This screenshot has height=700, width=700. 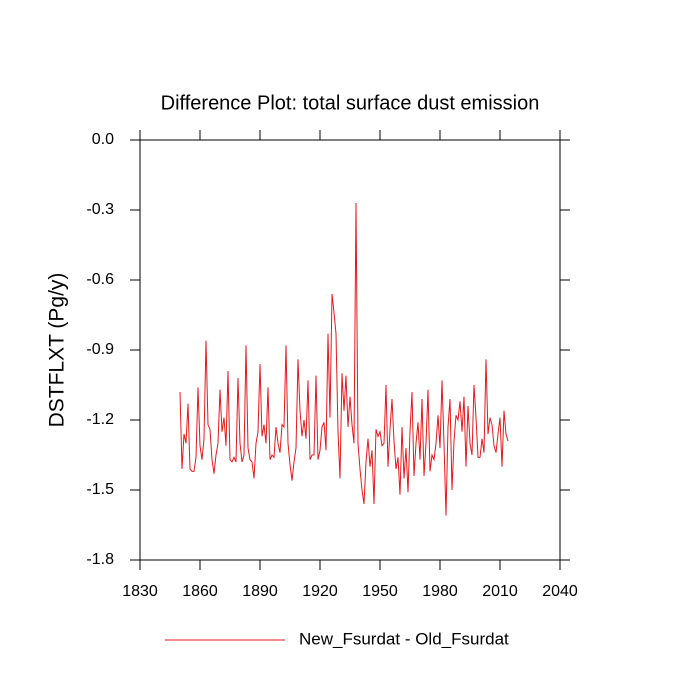 What do you see at coordinates (100, 349) in the screenshot?
I see `y-tick-label: -0.9` at bounding box center [100, 349].